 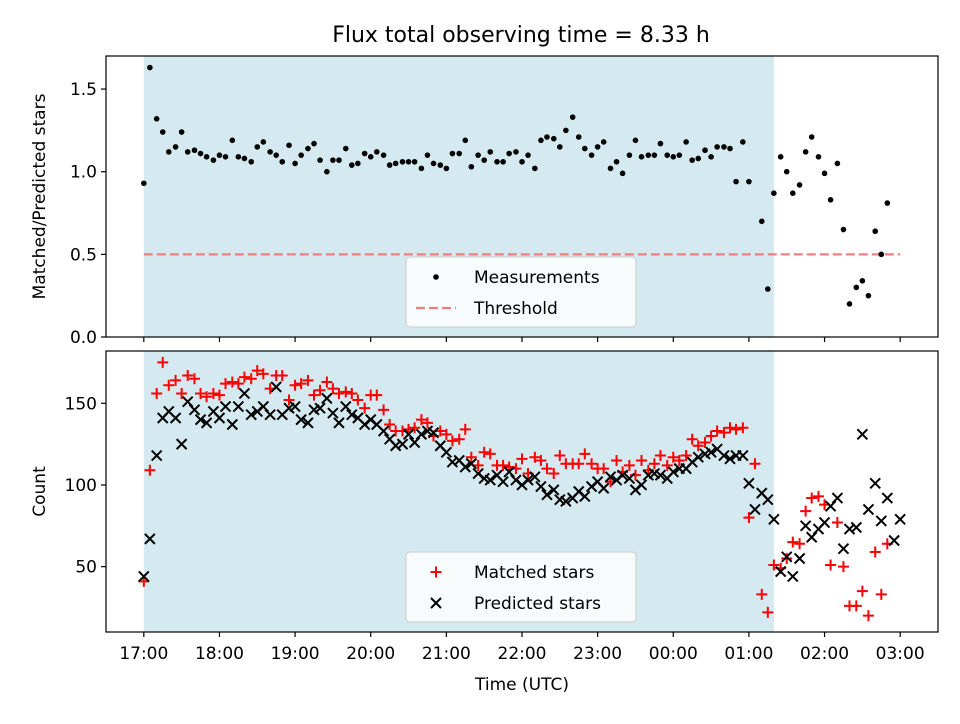 I want to click on y-tick-label: 1.5, so click(x=83, y=90).